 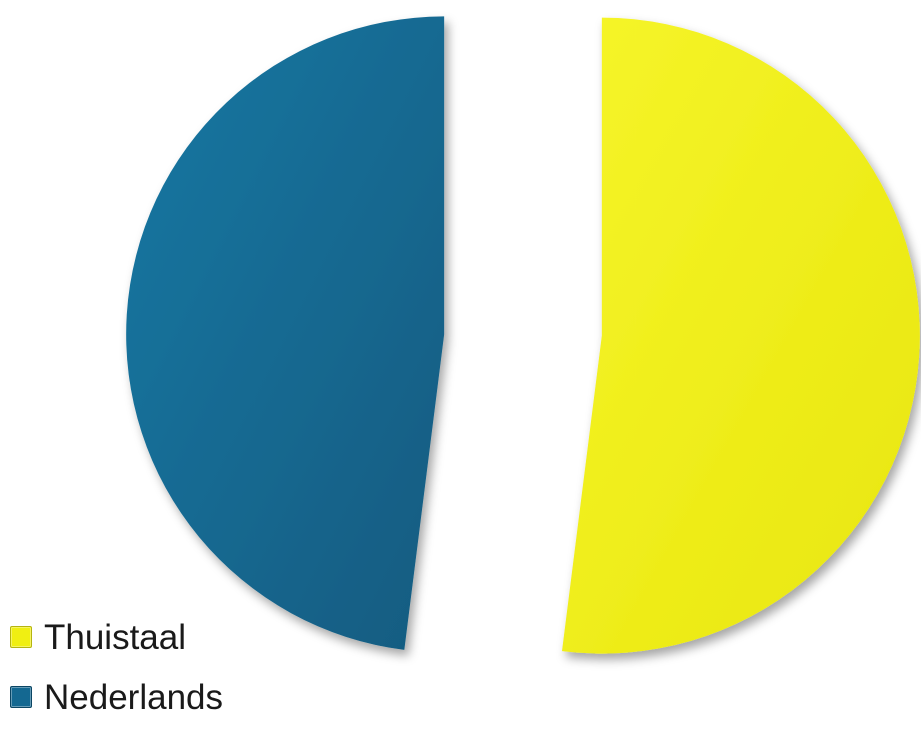 I want to click on legend-swatch-thuistaal, so click(x=21, y=637).